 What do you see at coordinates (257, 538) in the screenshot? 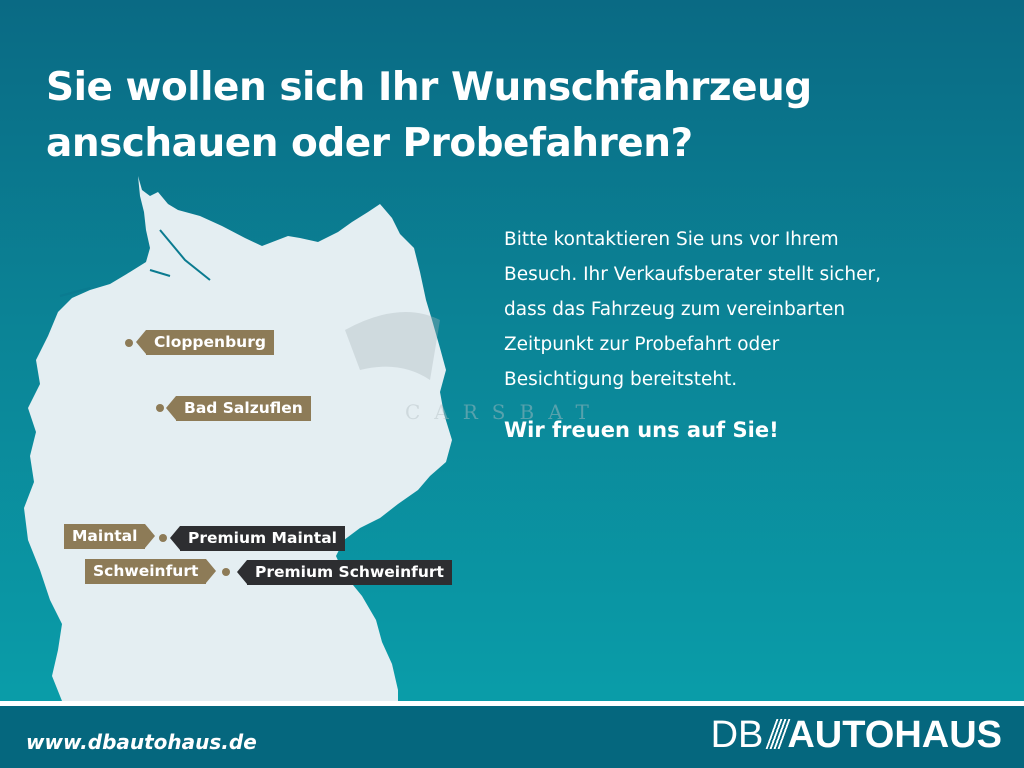
I see `location-label-premium-maintal: Premium Maintal` at bounding box center [257, 538].